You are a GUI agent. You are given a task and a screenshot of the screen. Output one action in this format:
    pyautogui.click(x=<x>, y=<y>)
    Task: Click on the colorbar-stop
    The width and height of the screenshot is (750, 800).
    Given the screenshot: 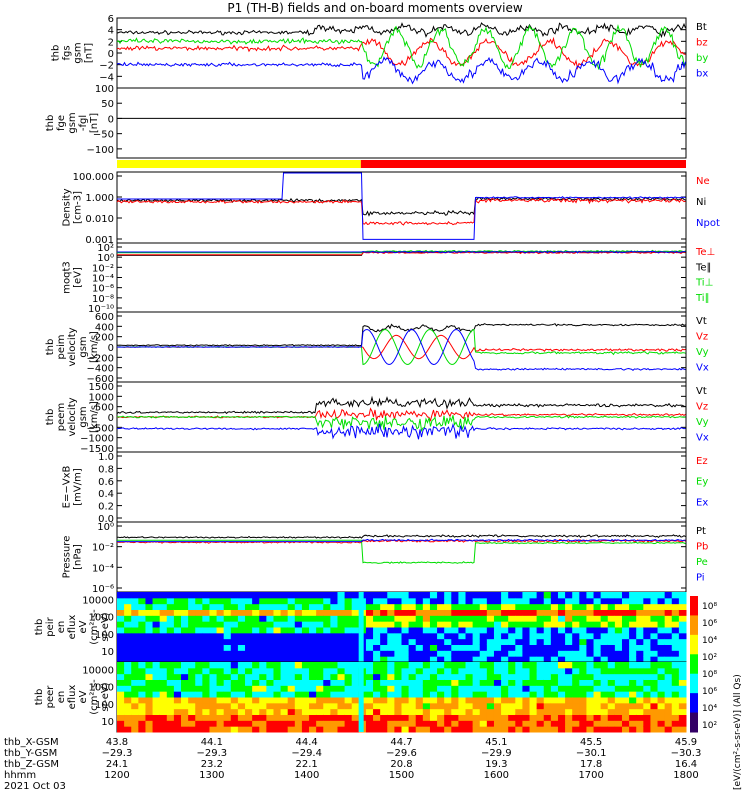 What is the action you would take?
    pyautogui.click(x=694, y=722)
    